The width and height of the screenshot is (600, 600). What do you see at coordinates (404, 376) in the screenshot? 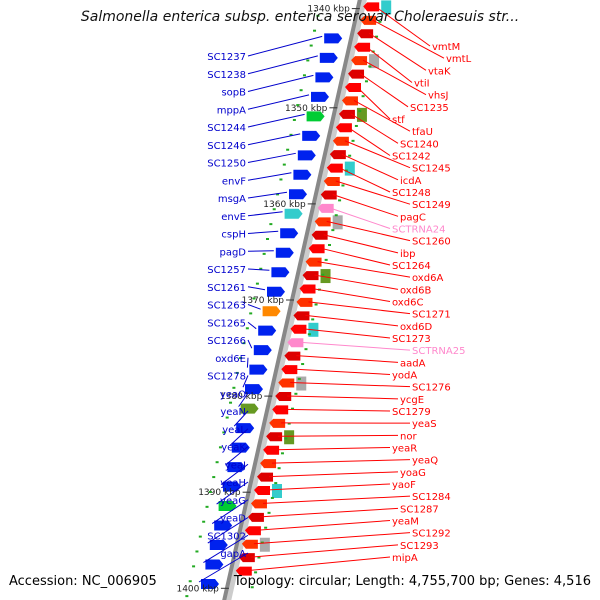
I see `gene-label-reverse: yodA` at bounding box center [404, 376].